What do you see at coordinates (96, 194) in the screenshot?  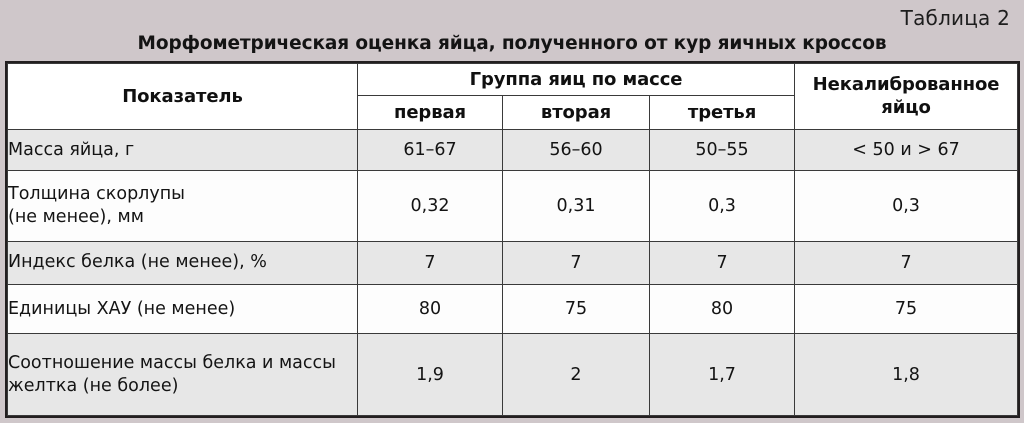 I see `row-label-line-1: Толщина скорлупы` at bounding box center [96, 194].